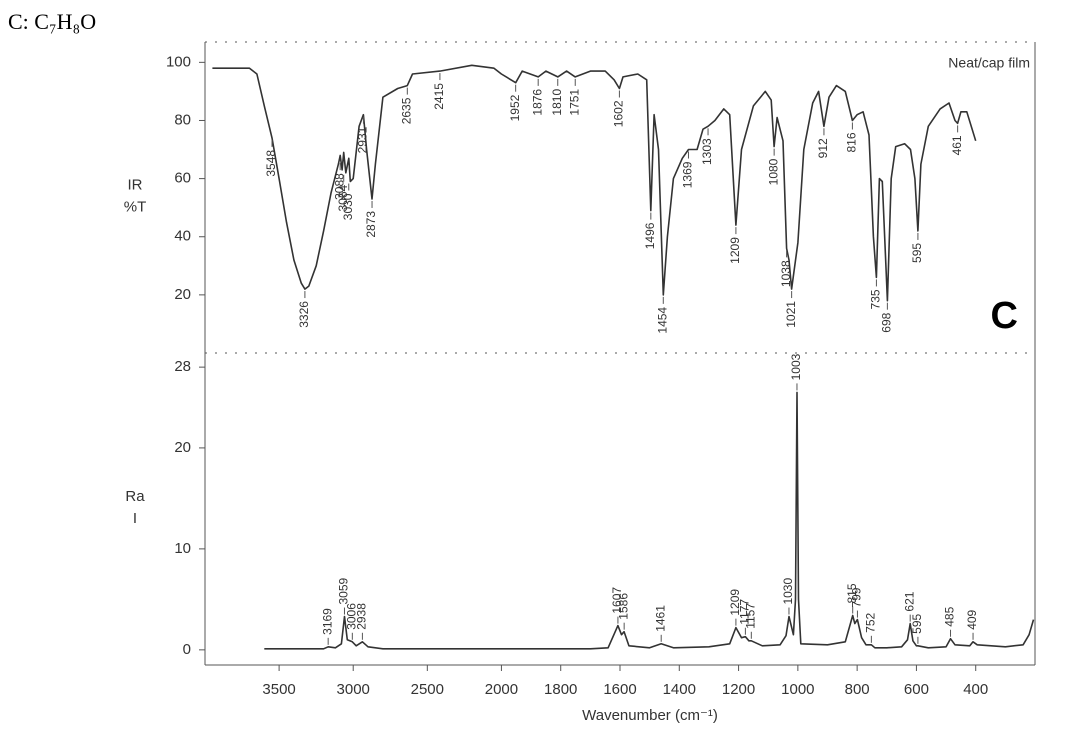 The image size is (1080, 746). I want to click on peak-label: 1810, so click(557, 102).